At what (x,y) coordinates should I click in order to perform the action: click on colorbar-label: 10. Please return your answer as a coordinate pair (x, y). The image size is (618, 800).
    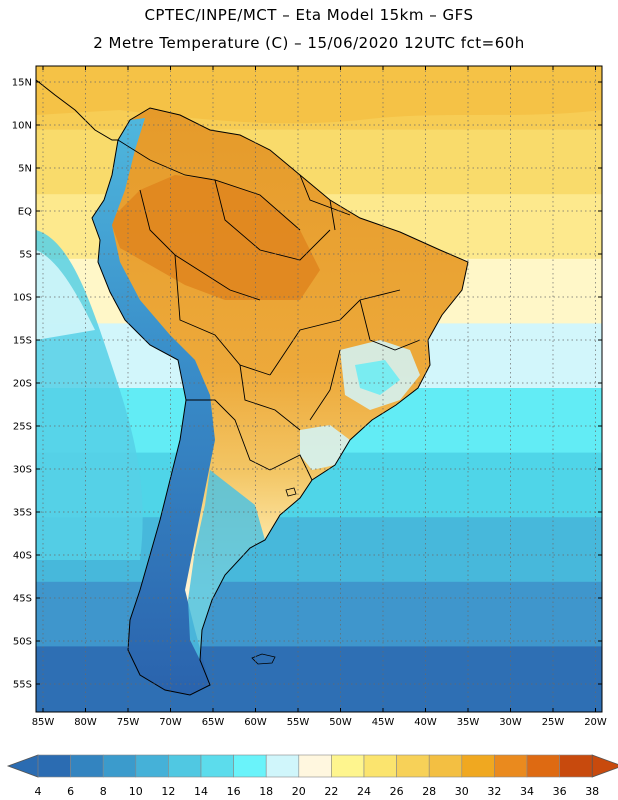
    Looking at the image, I should click on (136, 791).